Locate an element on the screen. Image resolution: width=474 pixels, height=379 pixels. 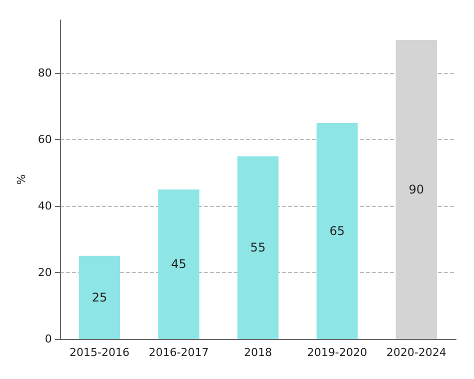
x-tick-label: 2016-2017 is located at coordinates (178, 352).